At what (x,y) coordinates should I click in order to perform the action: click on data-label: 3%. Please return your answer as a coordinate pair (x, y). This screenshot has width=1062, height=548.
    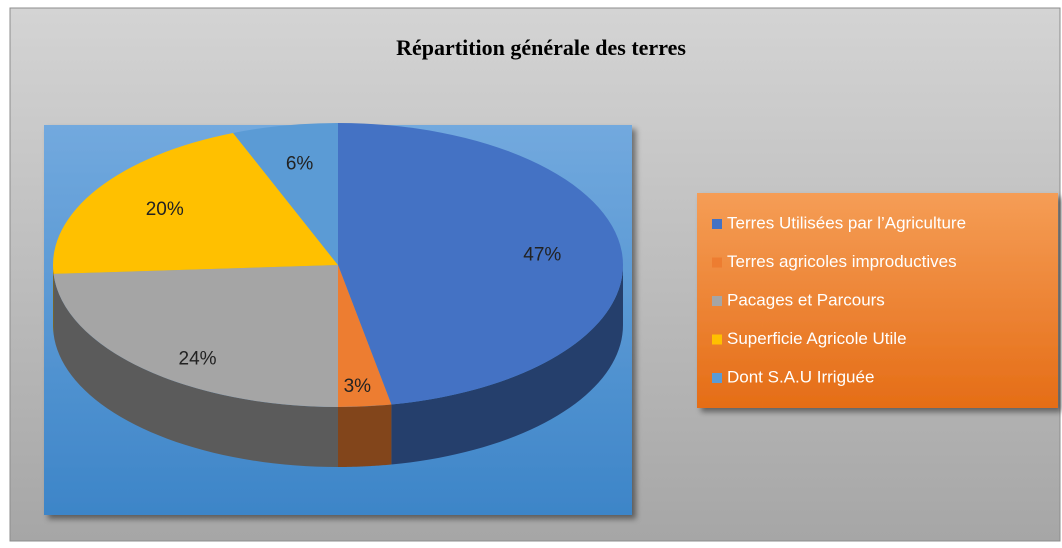
    Looking at the image, I should click on (358, 386).